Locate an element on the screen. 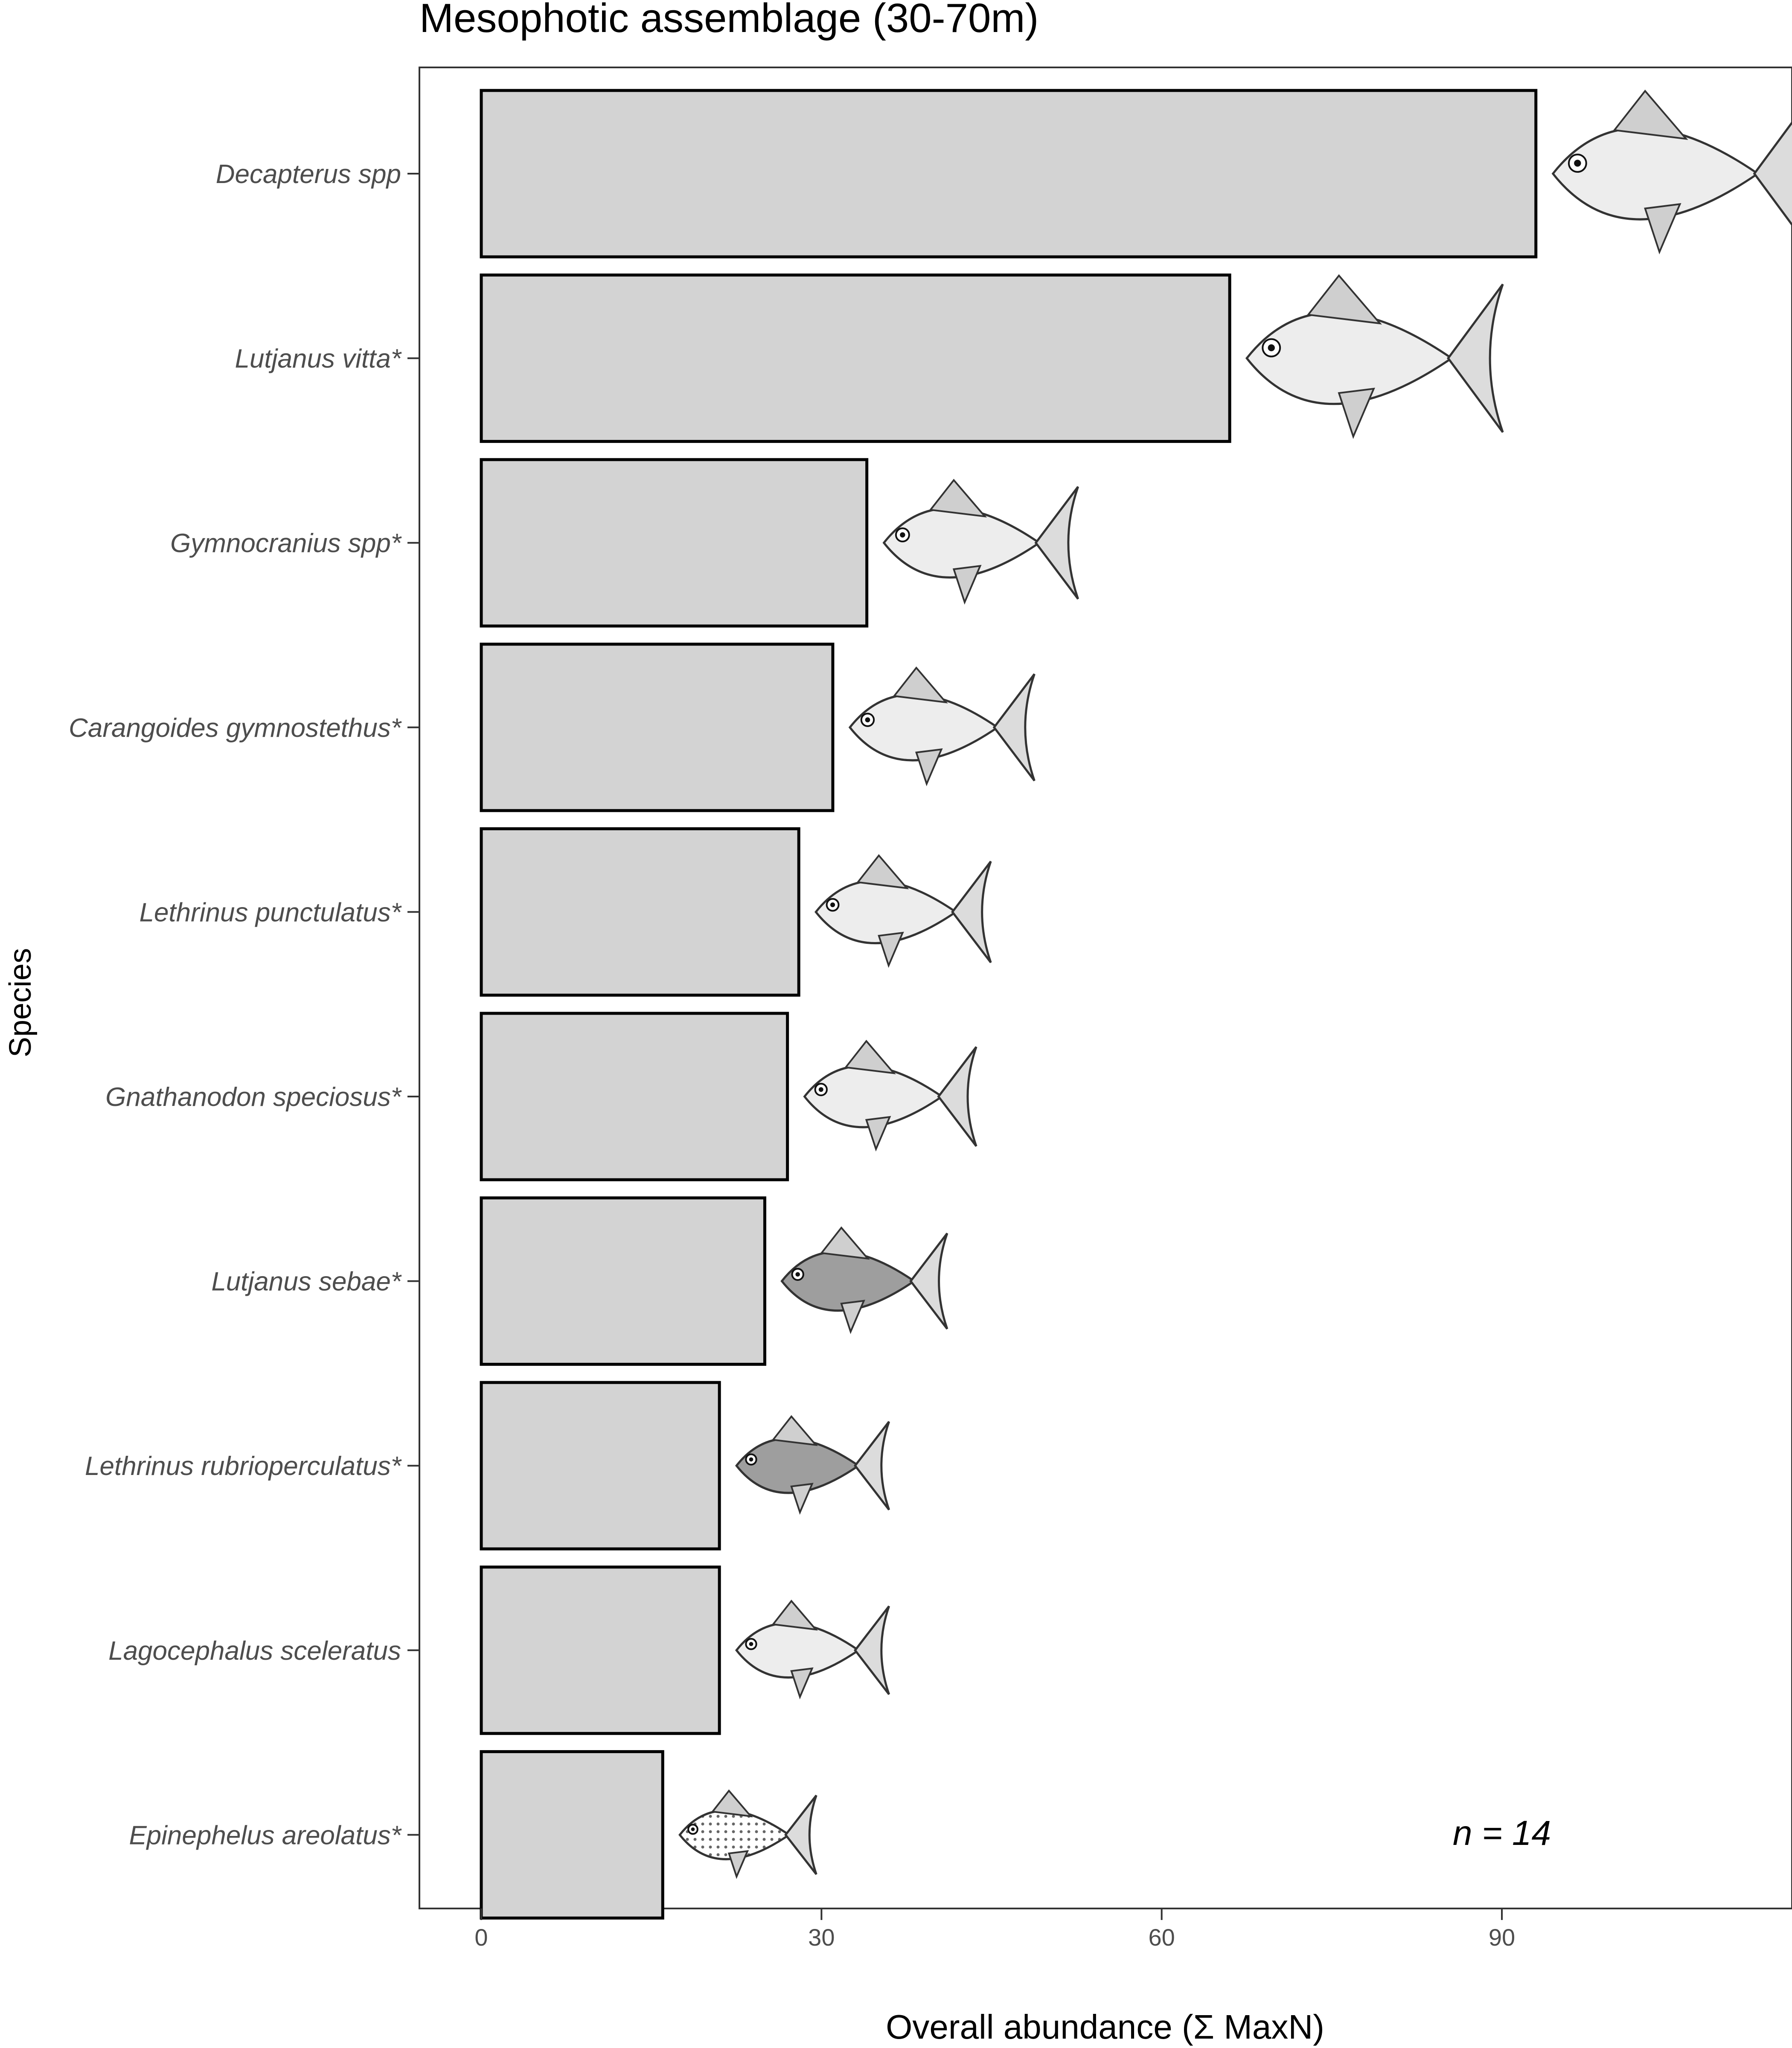  category-label: Carangoides gymnostethus* is located at coordinates (236, 728).